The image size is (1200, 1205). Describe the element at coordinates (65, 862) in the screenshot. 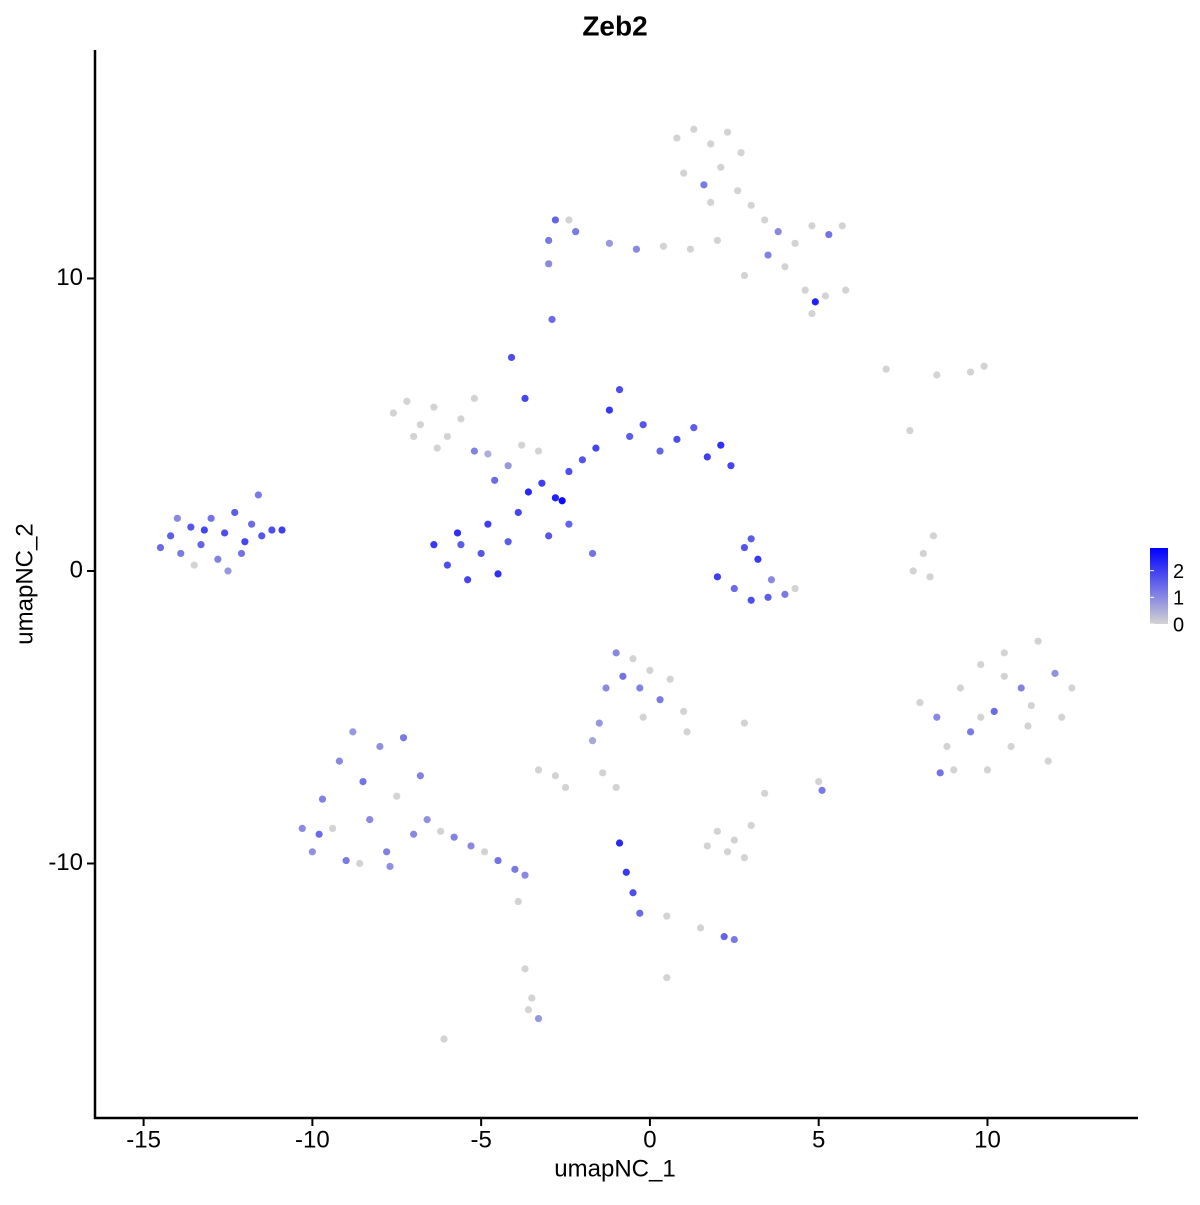

I see `y-tick-label: -10` at that location.